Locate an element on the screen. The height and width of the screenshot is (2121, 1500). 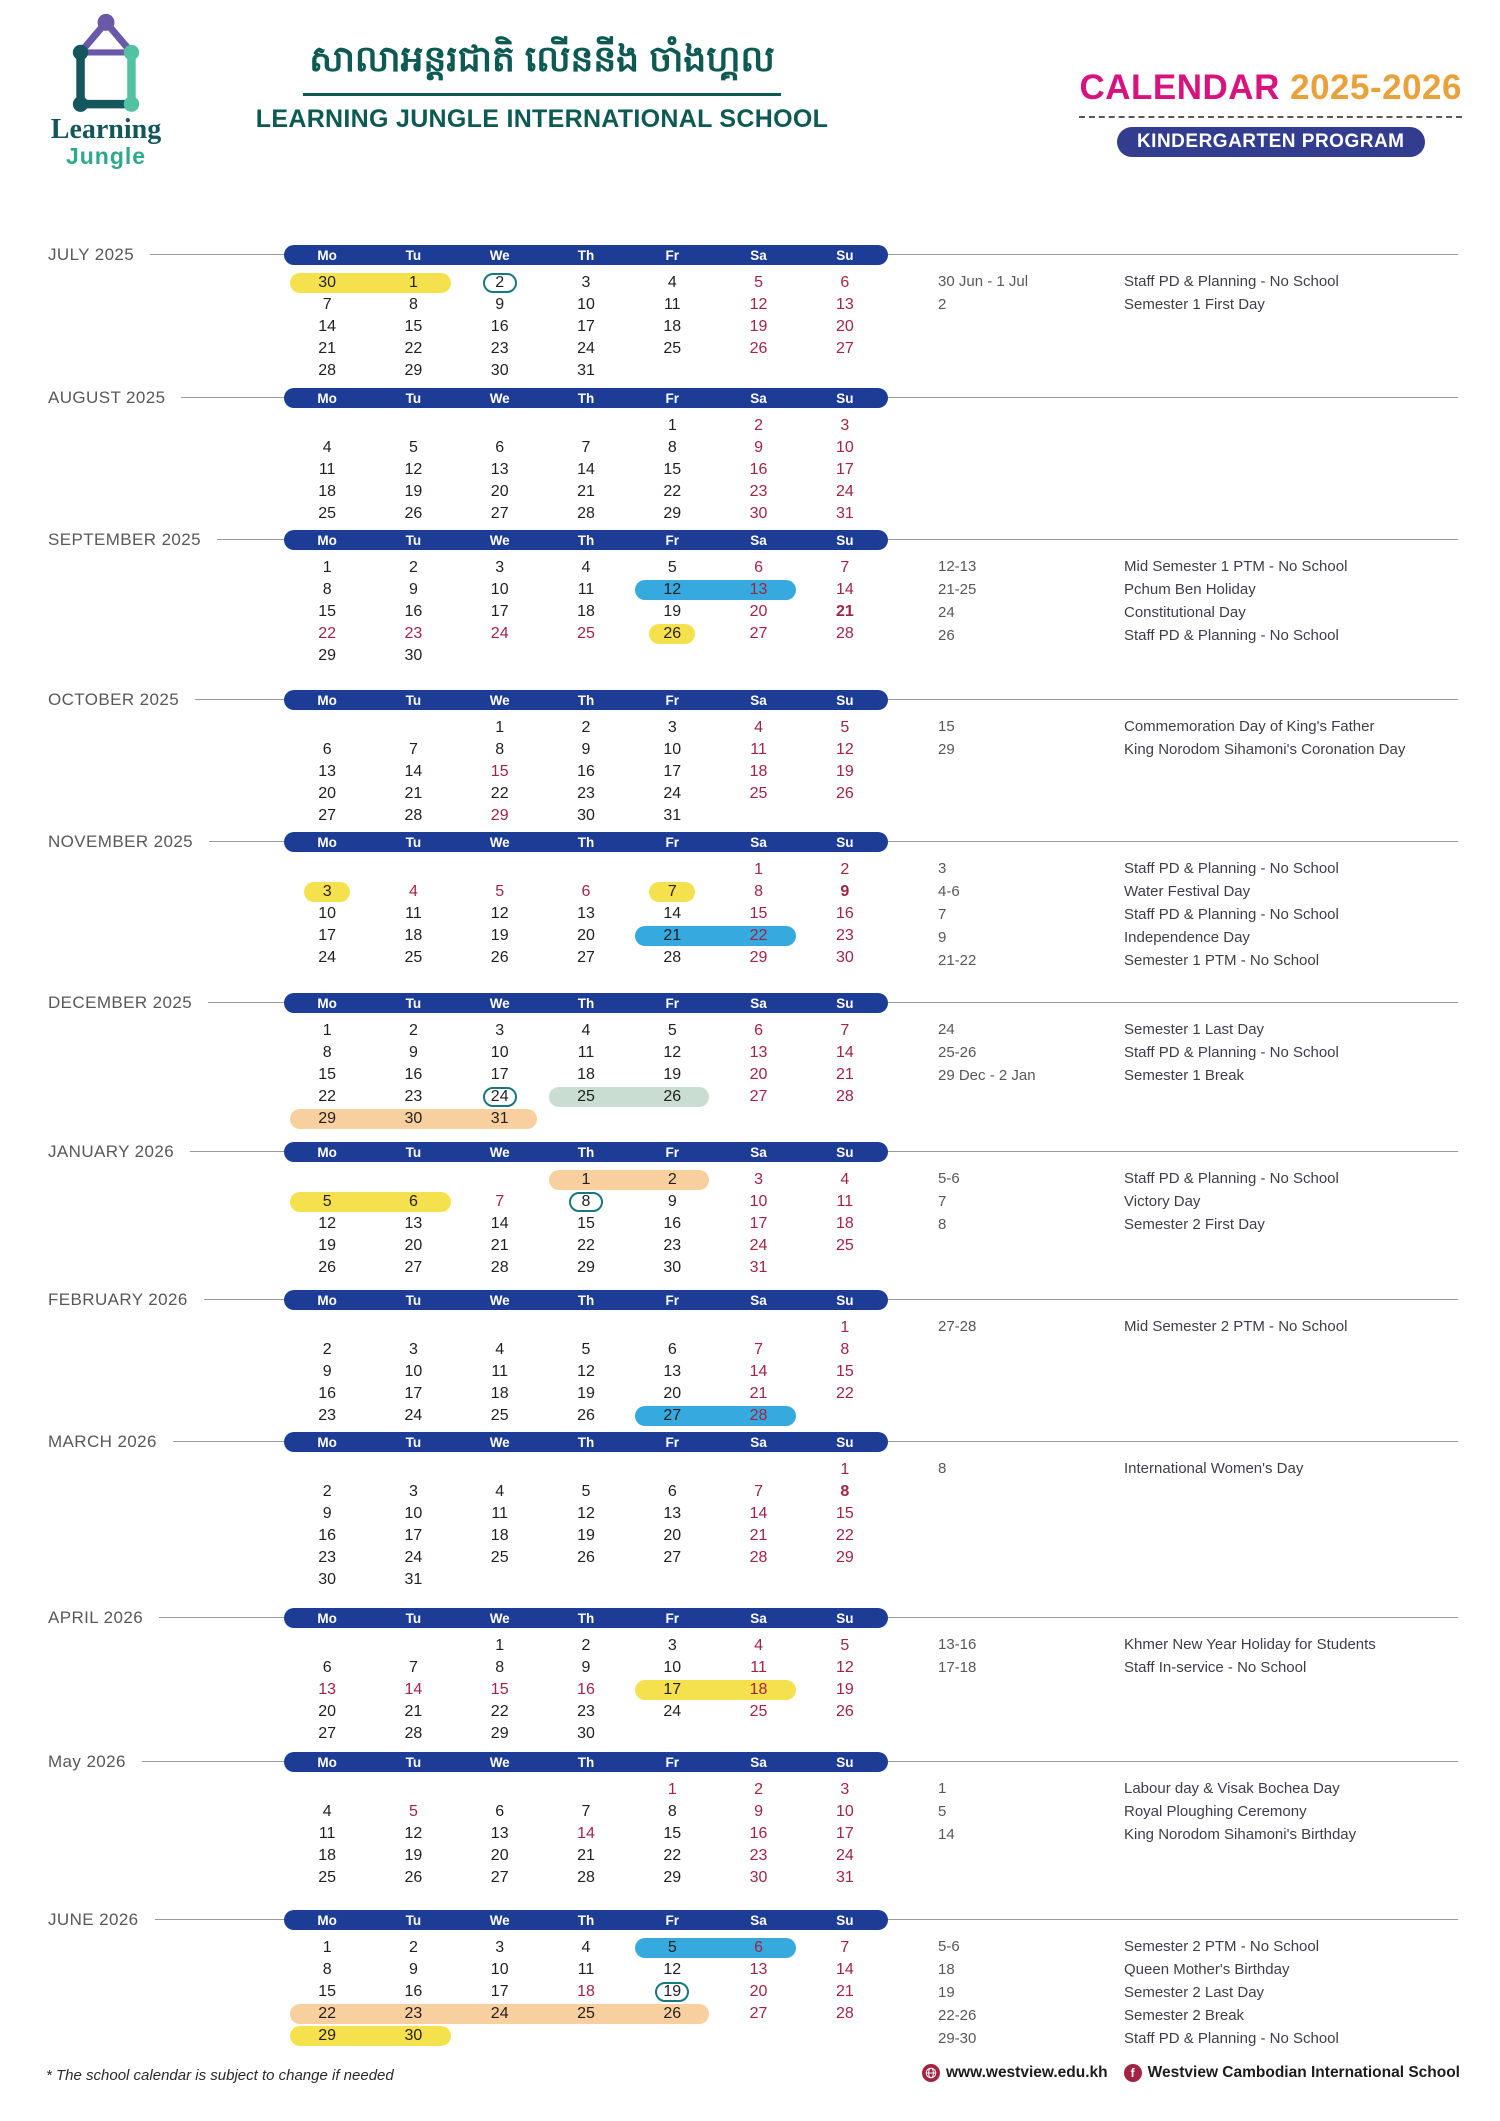
note-event: Semester 2 Last Day is located at coordinates (1194, 1992).